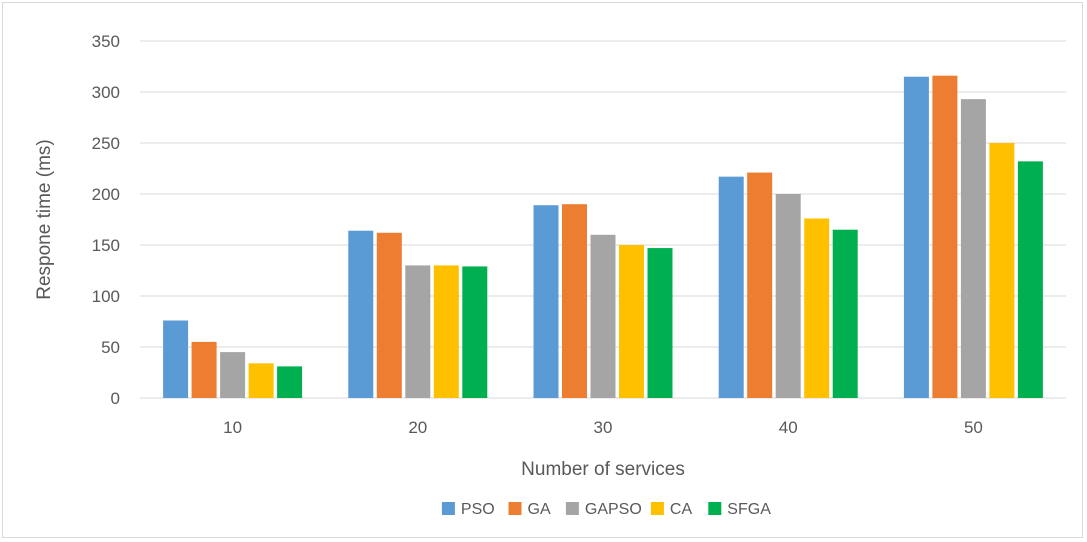 Image resolution: width=1087 pixels, height=542 pixels. Describe the element at coordinates (613, 509) in the screenshot. I see `legend-label: GAPSO` at that location.